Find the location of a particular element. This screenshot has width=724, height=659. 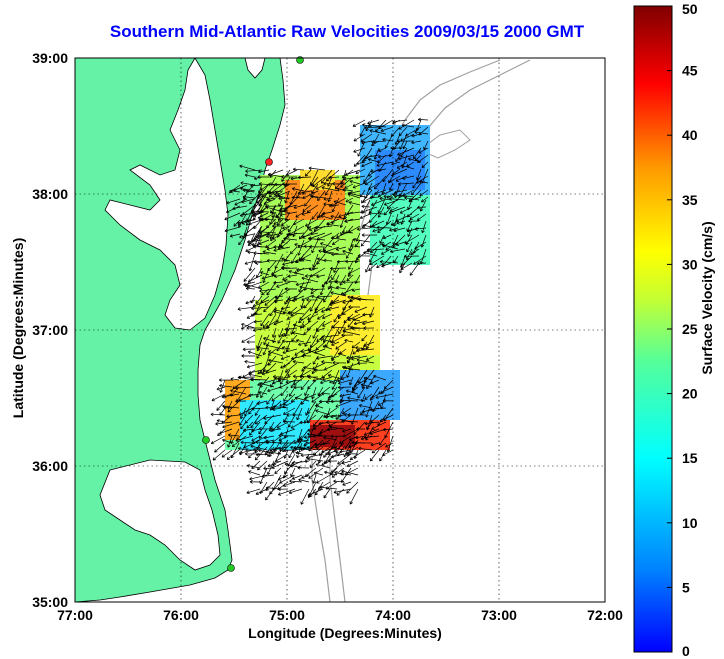

colorbar-tick-label: 20 is located at coordinates (690, 394).